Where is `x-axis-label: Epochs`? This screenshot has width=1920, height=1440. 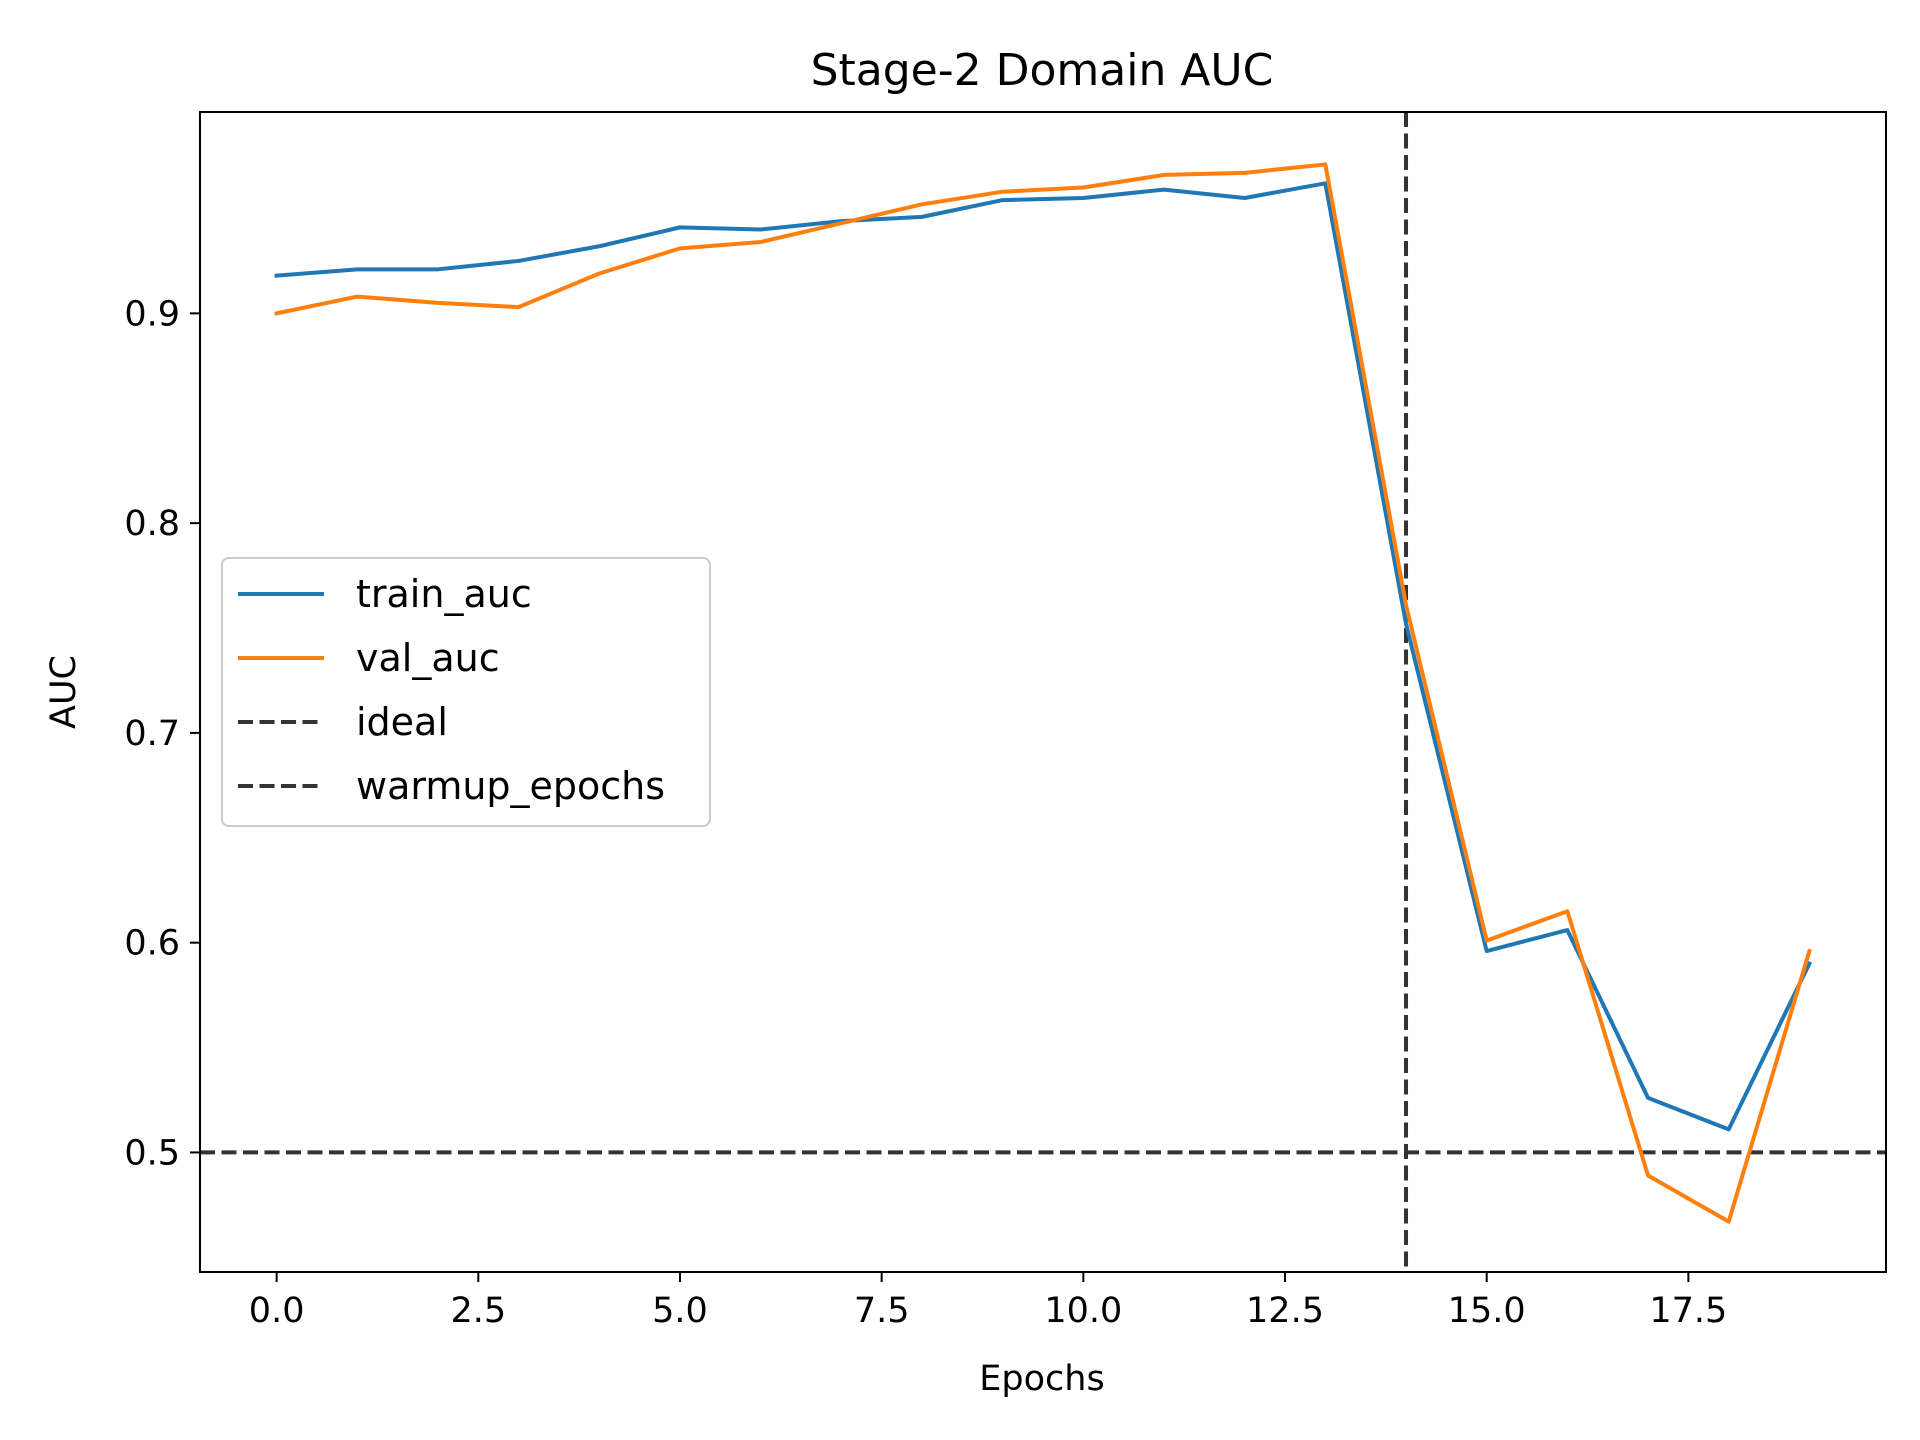 x-axis-label: Epochs is located at coordinates (1041, 1379).